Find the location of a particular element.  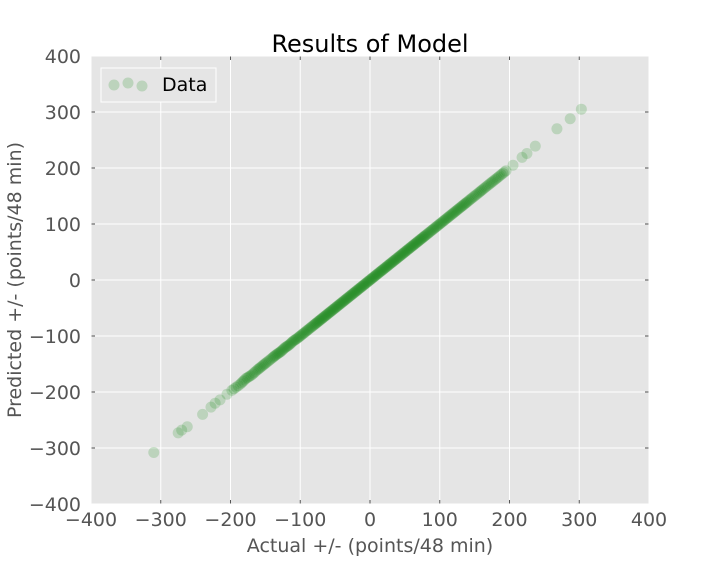

chart-title: Results of Model is located at coordinates (369, 44).